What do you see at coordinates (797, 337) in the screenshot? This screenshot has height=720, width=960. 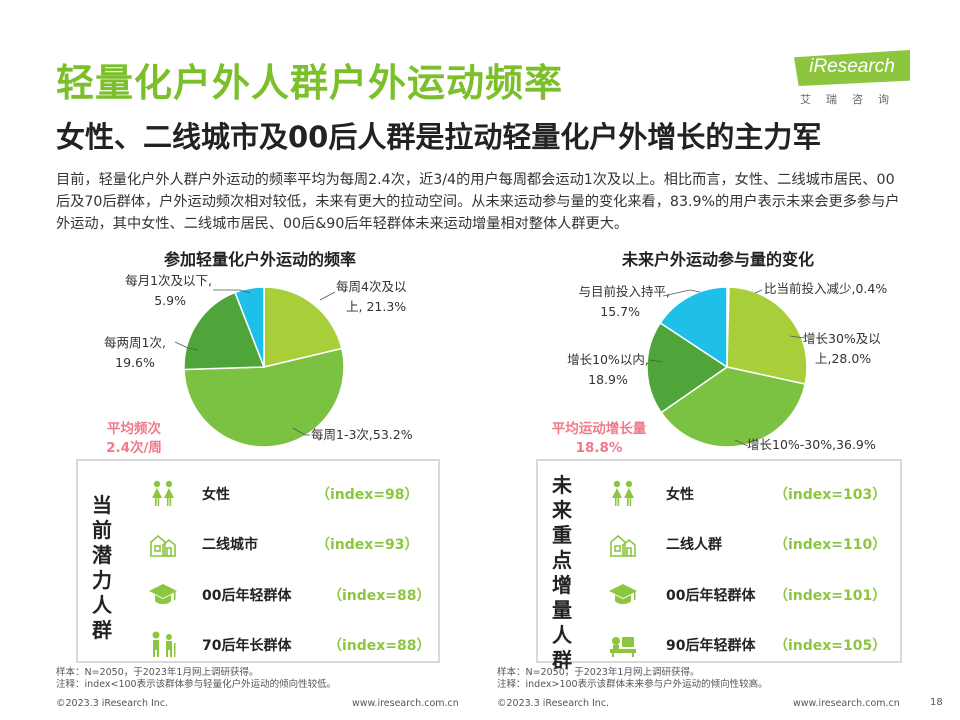 I see `leader-line-30plus` at bounding box center [797, 337].